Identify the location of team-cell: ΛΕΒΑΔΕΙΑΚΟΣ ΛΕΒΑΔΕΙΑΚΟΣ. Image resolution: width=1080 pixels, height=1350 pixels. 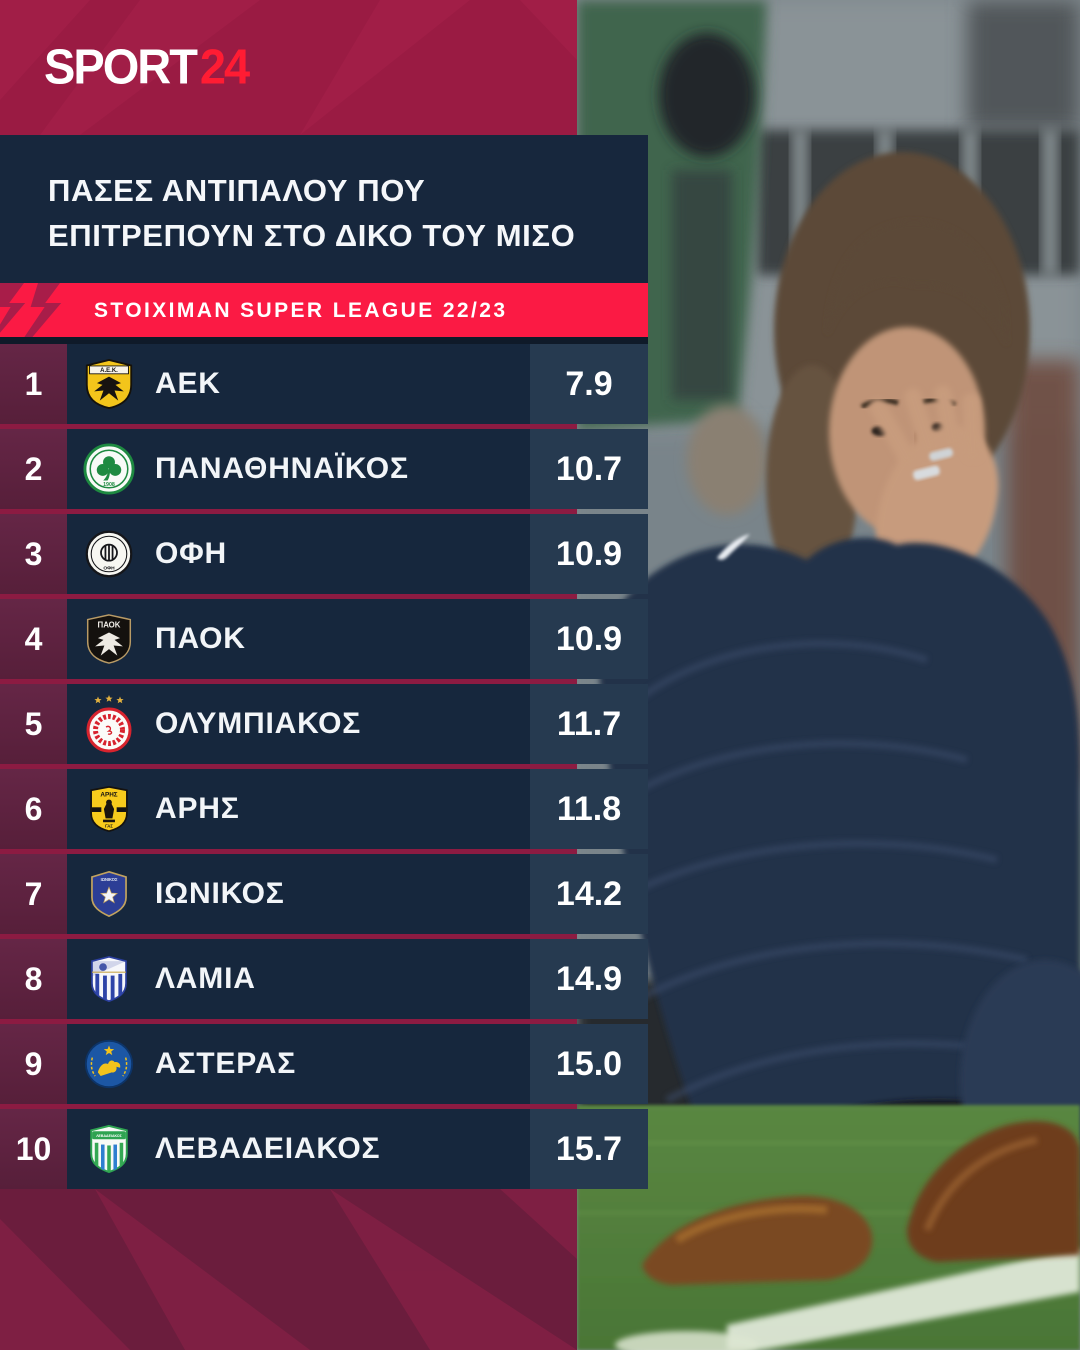
(298, 1149).